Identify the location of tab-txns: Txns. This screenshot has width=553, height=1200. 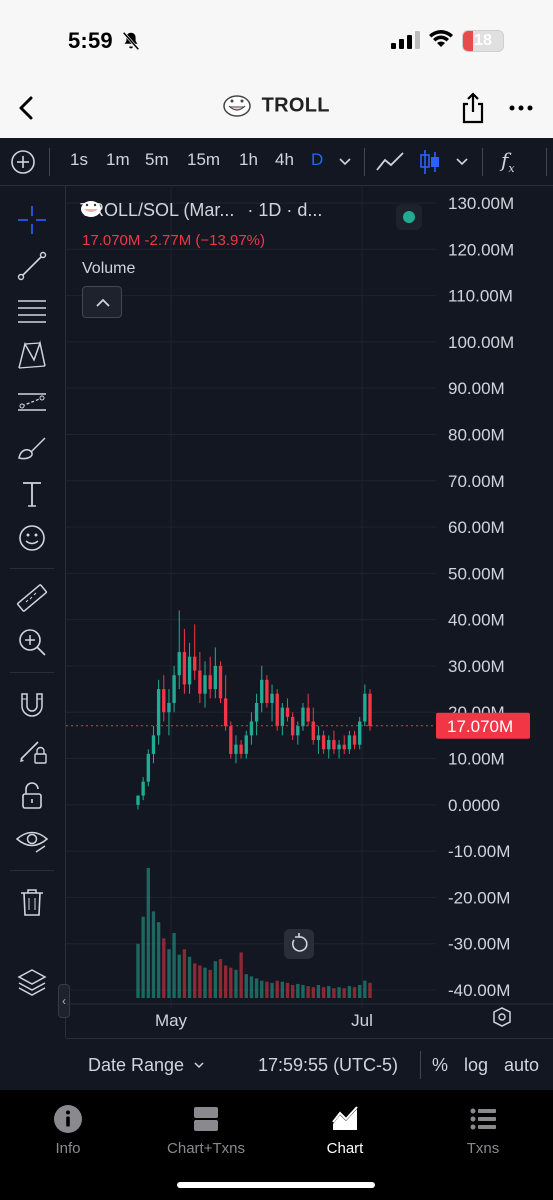
(483, 1130).